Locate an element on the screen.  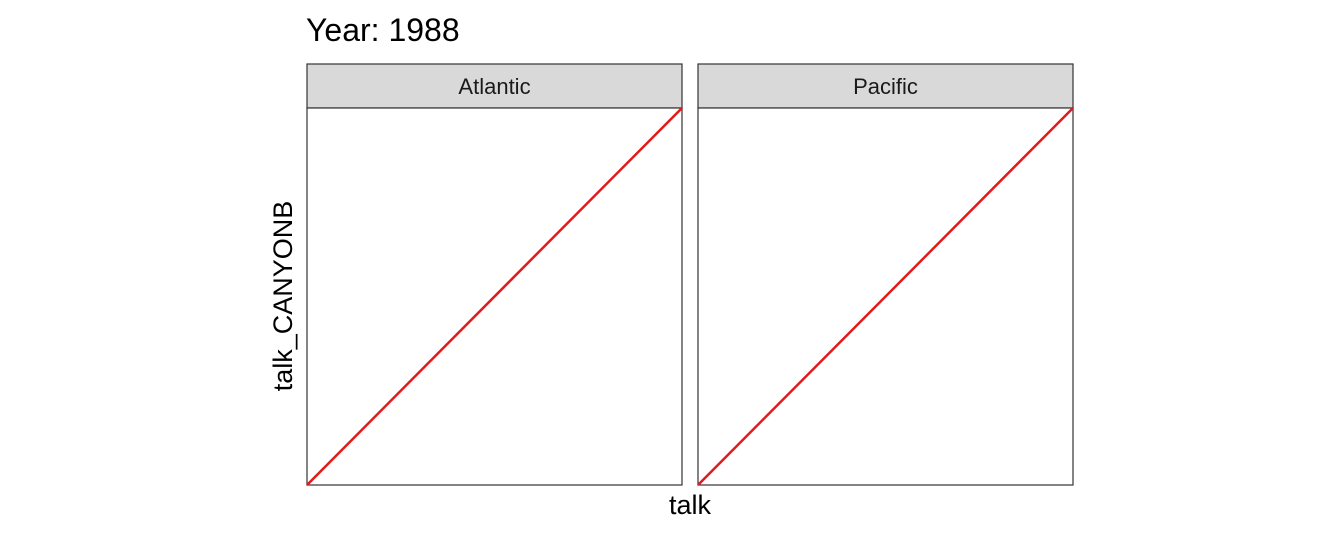
facet-strip-label-atlantic: Atlantic is located at coordinates (494, 86).